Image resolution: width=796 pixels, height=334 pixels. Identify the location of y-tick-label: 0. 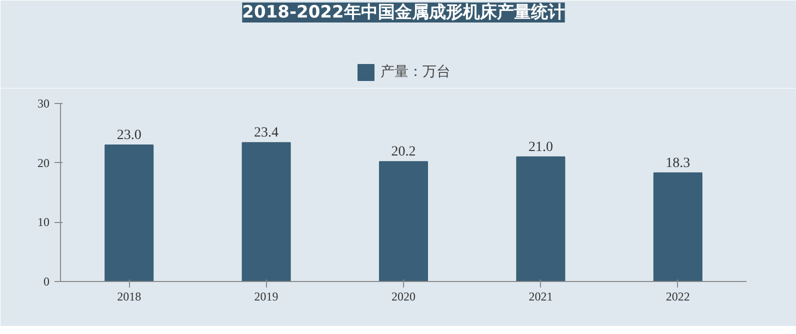
(47, 281).